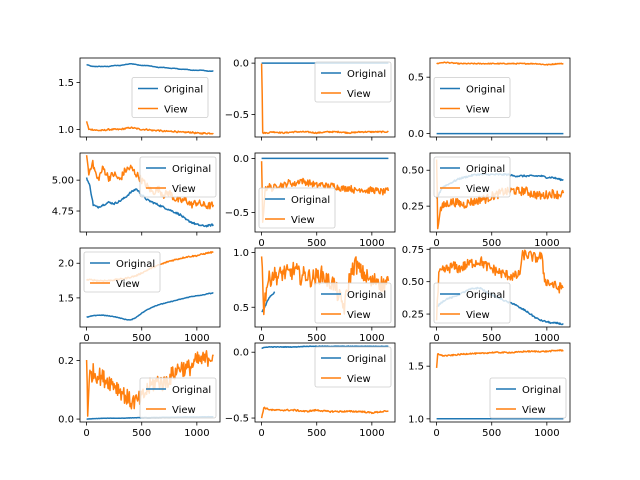 The width and height of the screenshot is (640, 480). I want to click on subplot-11: 0 500 1000 0.0 −0.5 Original View, so click(310, 390).